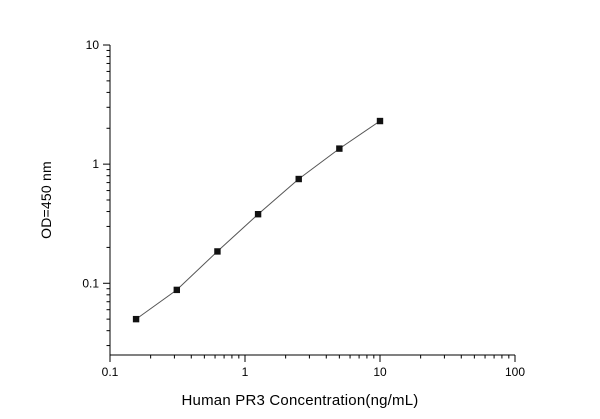 This screenshot has height=419, width=600. I want to click on y-axis-title: OD=450 nm, so click(46, 200).